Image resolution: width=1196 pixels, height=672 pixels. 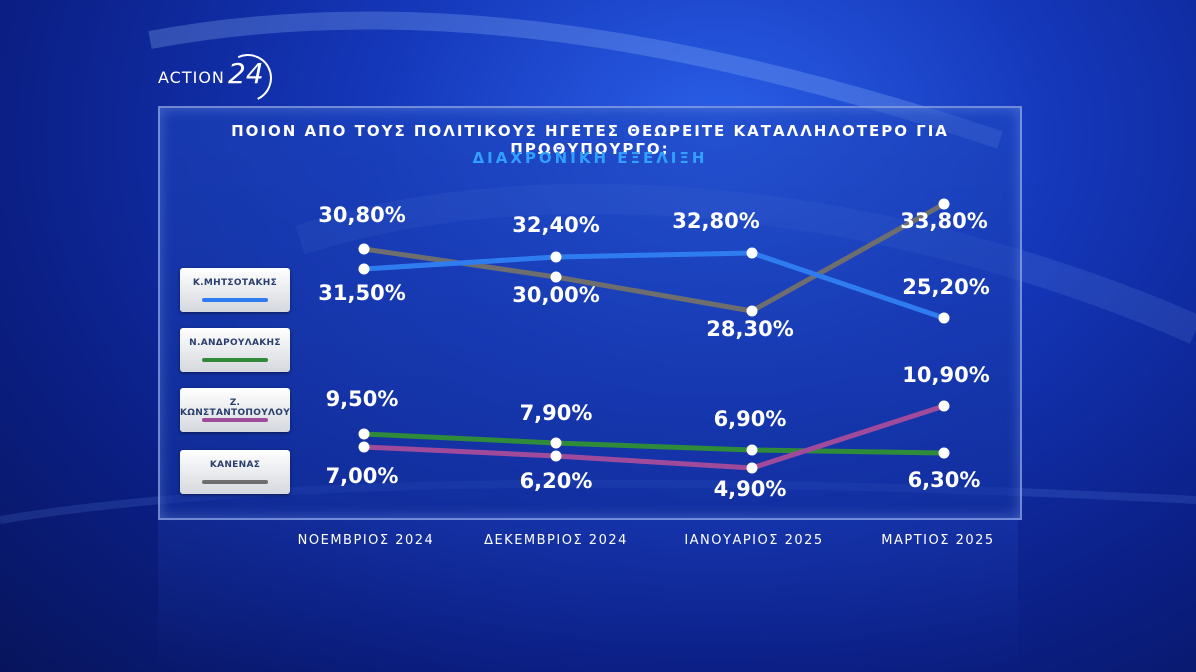 I want to click on legend-label: Ζ. ΚΩΝΣΤΑΝΤΟΠΟΥΛΟΥ, so click(x=235, y=408).